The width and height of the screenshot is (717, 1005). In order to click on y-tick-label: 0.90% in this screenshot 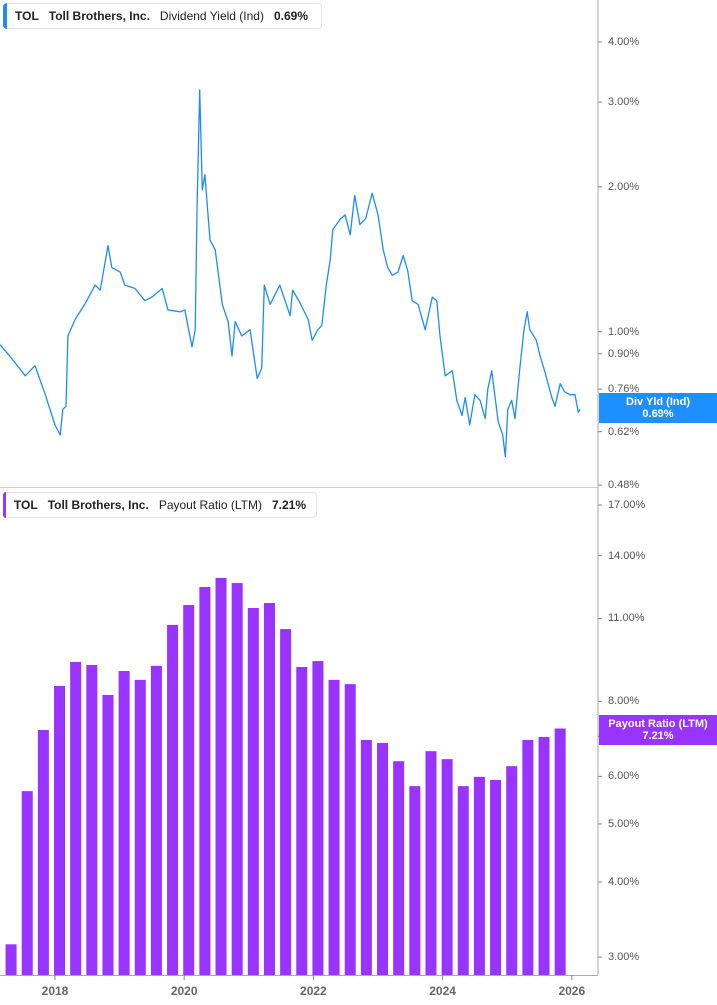, I will do `click(624, 353)`.